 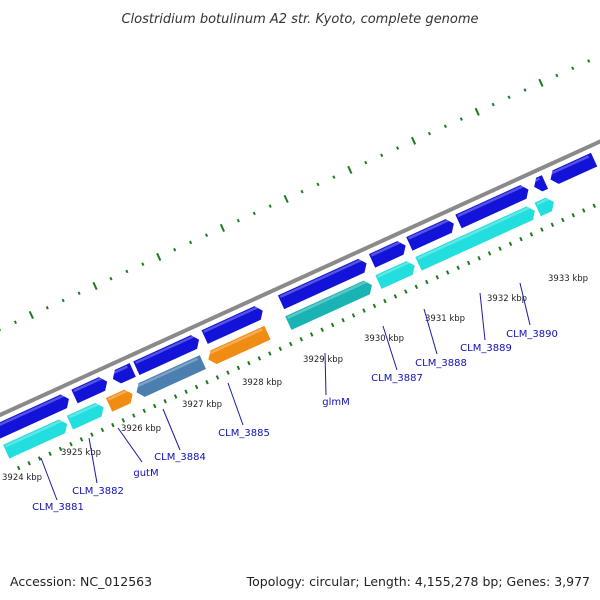 I want to click on kbp-label: 3927 kbp, so click(x=202, y=405).